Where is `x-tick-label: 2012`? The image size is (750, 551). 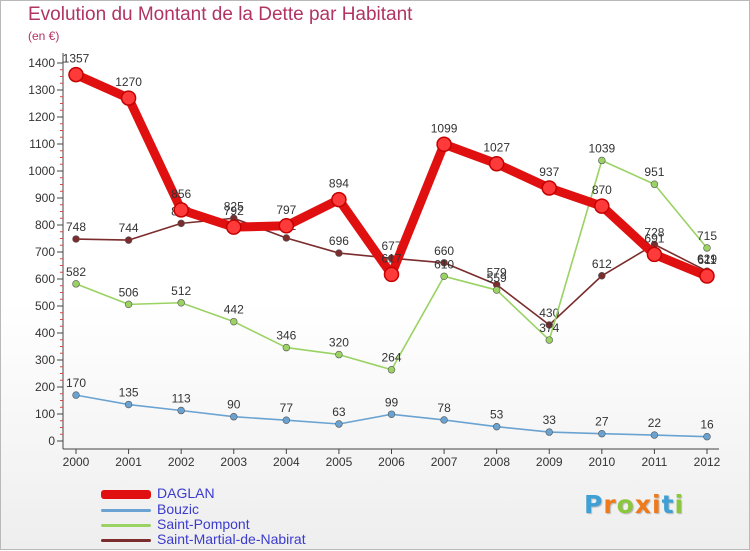
x-tick-label: 2012 is located at coordinates (707, 462).